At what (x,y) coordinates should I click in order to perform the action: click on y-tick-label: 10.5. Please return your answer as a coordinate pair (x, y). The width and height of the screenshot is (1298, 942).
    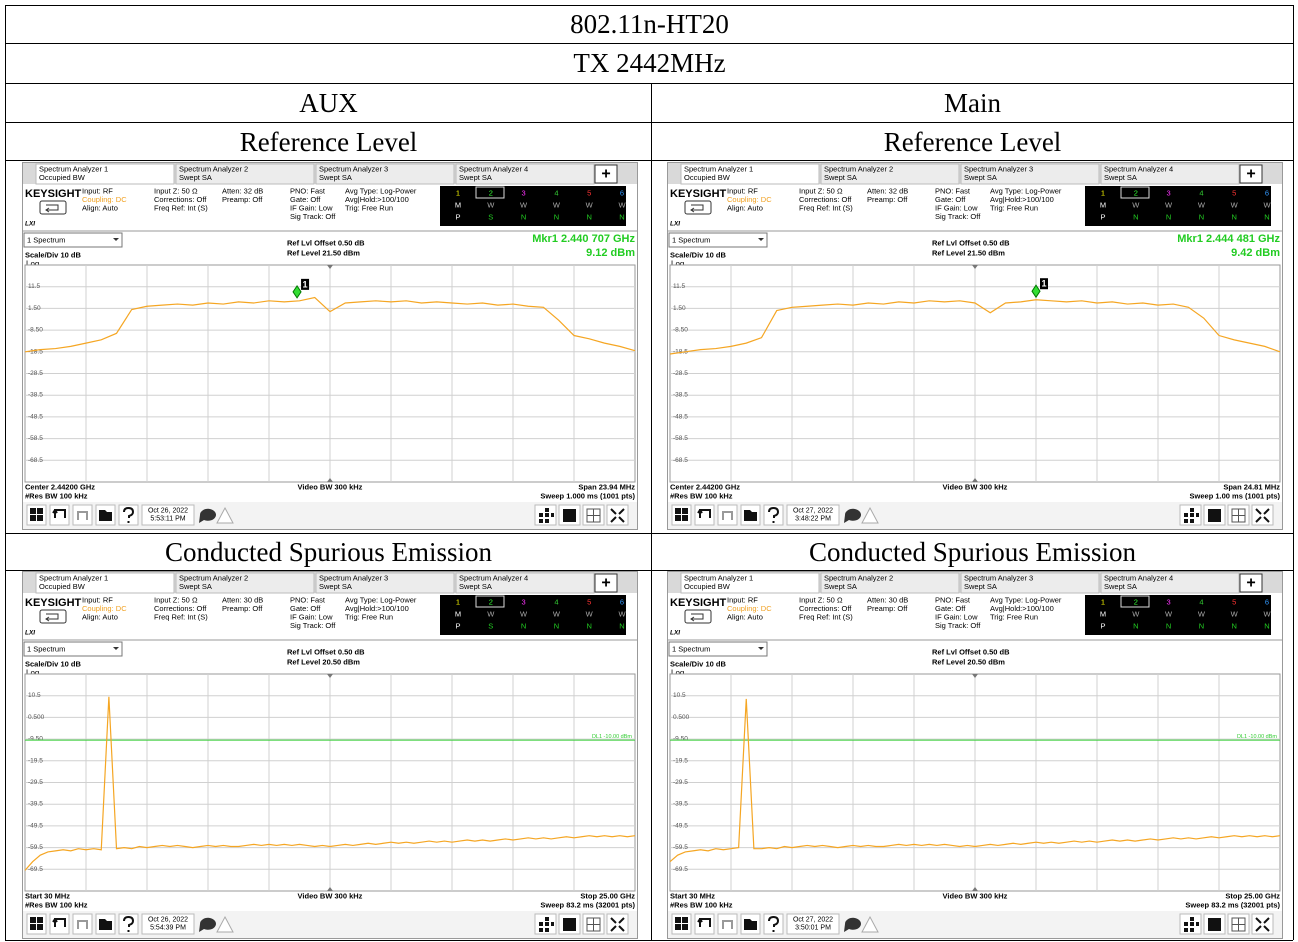
    Looking at the image, I should click on (34, 695).